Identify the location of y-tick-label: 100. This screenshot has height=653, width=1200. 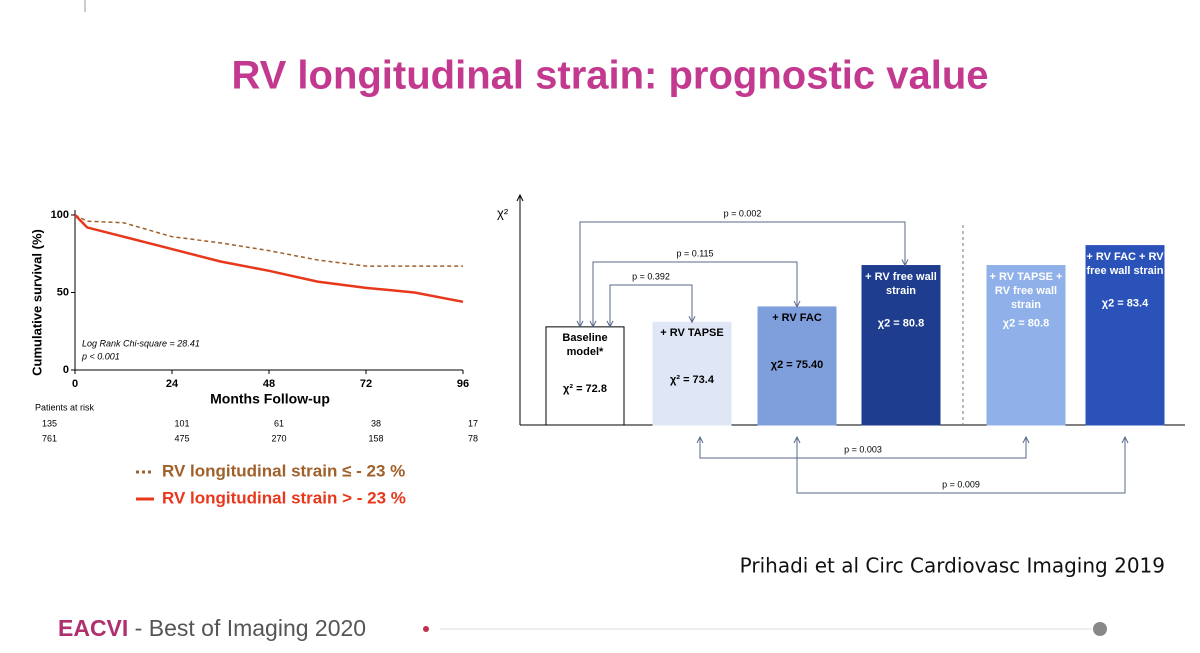
(60, 215).